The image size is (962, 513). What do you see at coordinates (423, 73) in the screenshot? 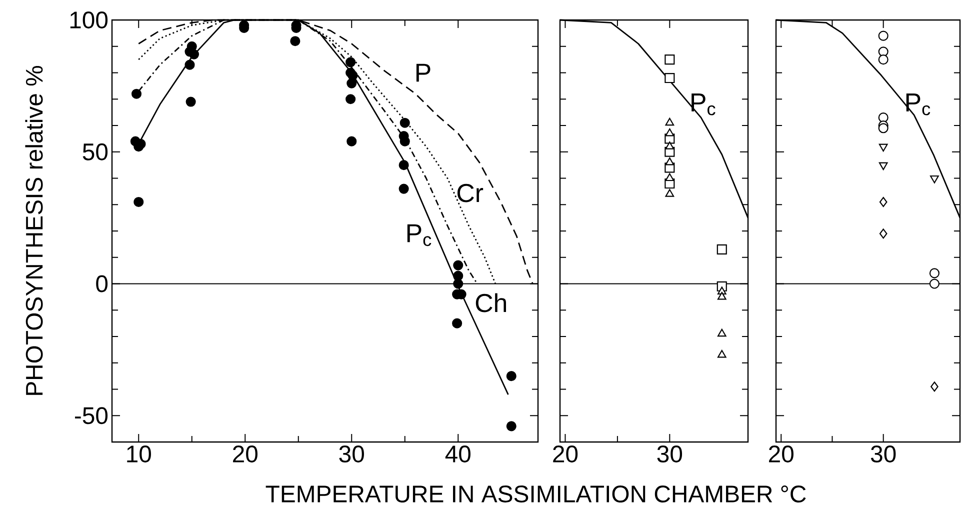
I see `annotation: P` at bounding box center [423, 73].